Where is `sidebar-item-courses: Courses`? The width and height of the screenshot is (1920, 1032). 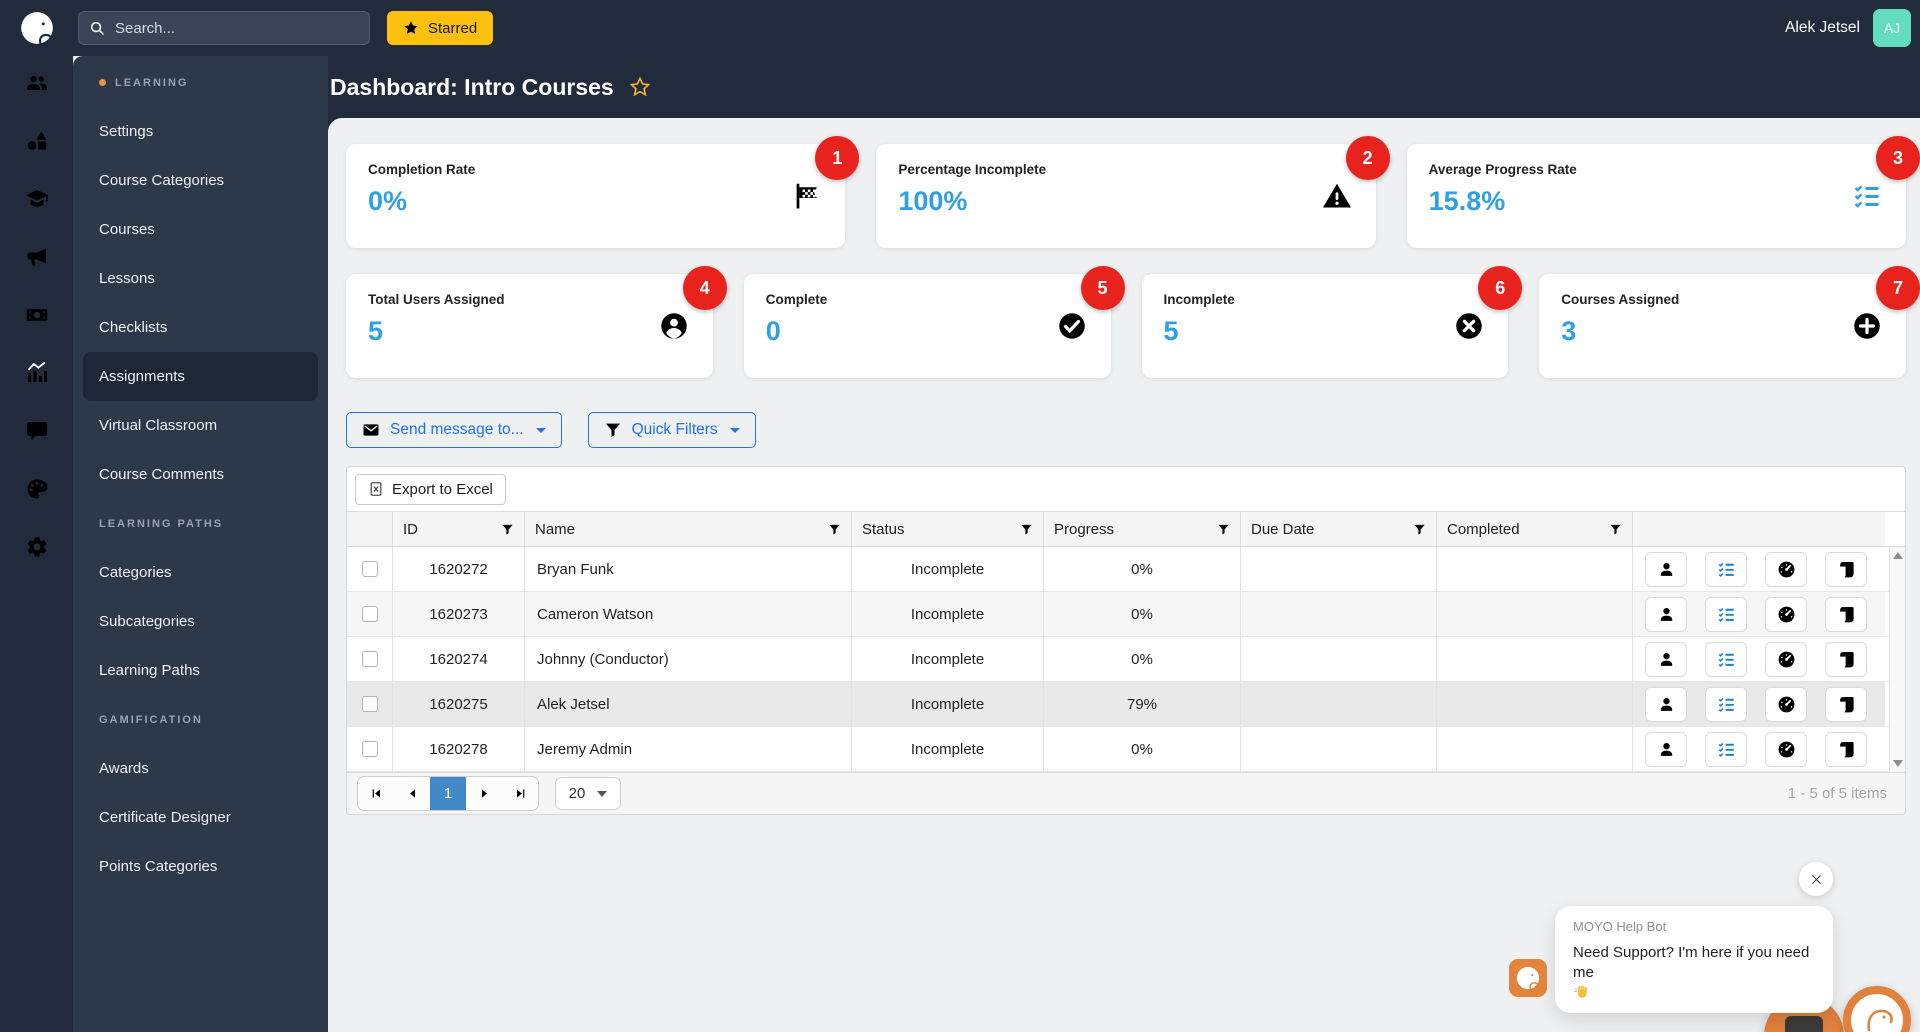
sidebar-item-courses: Courses is located at coordinates (127, 229).